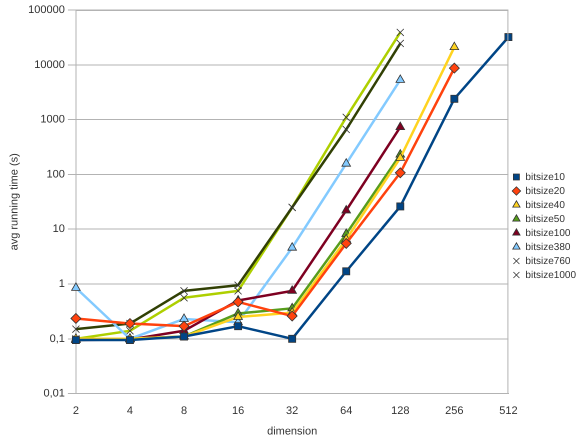 This screenshot has height=446, width=588. Describe the element at coordinates (58, 229) in the screenshot. I see `y-tick-label: 10` at that location.